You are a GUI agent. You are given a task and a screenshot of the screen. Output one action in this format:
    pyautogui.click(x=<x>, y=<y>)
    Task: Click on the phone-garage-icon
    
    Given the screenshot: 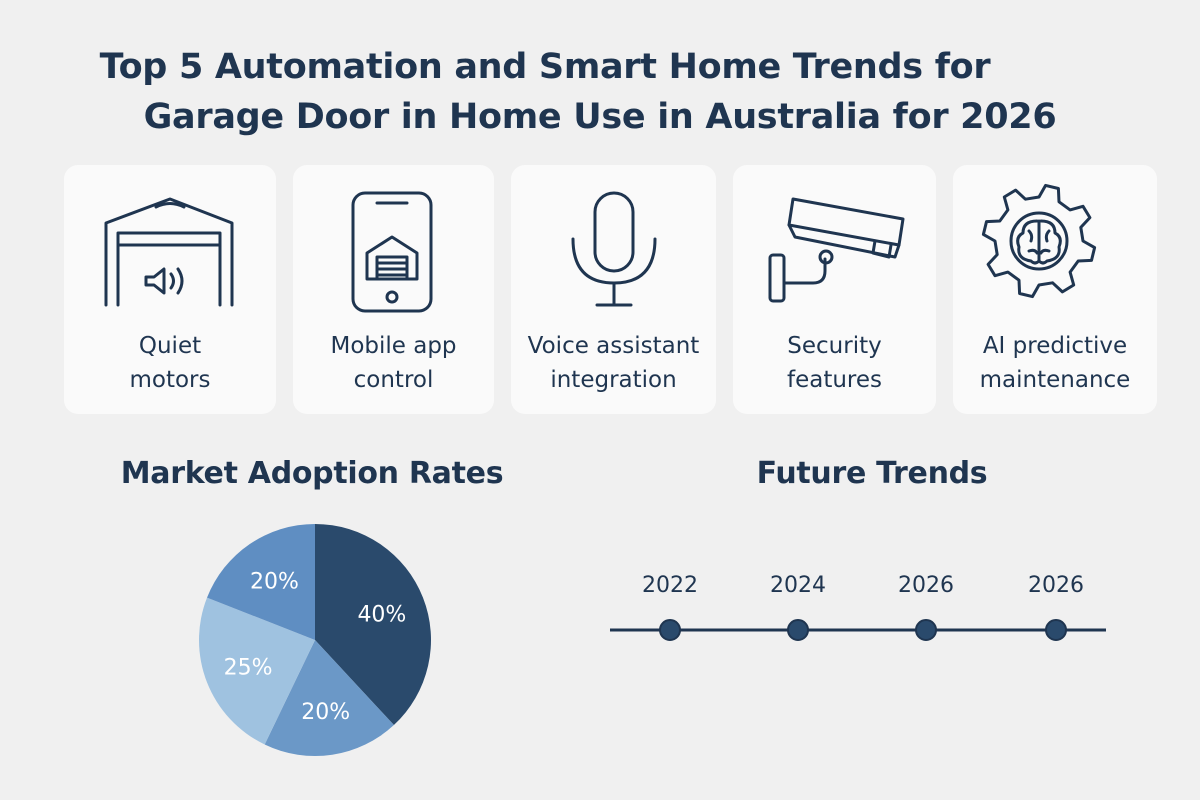 What is the action you would take?
    pyautogui.click(x=392, y=252)
    